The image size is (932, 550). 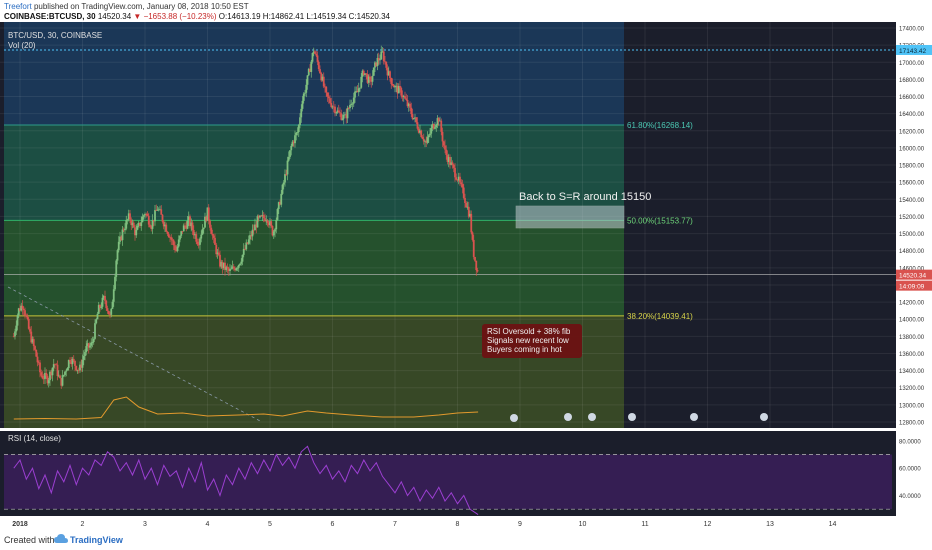 What do you see at coordinates (912, 321) in the screenshot?
I see `y-tick-label: 14000.00` at bounding box center [912, 321].